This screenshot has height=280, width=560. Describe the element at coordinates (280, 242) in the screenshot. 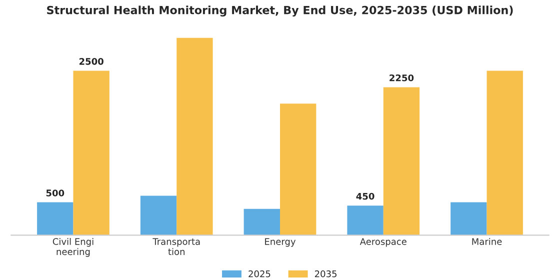

I see `x-tick-label: Energy` at that location.